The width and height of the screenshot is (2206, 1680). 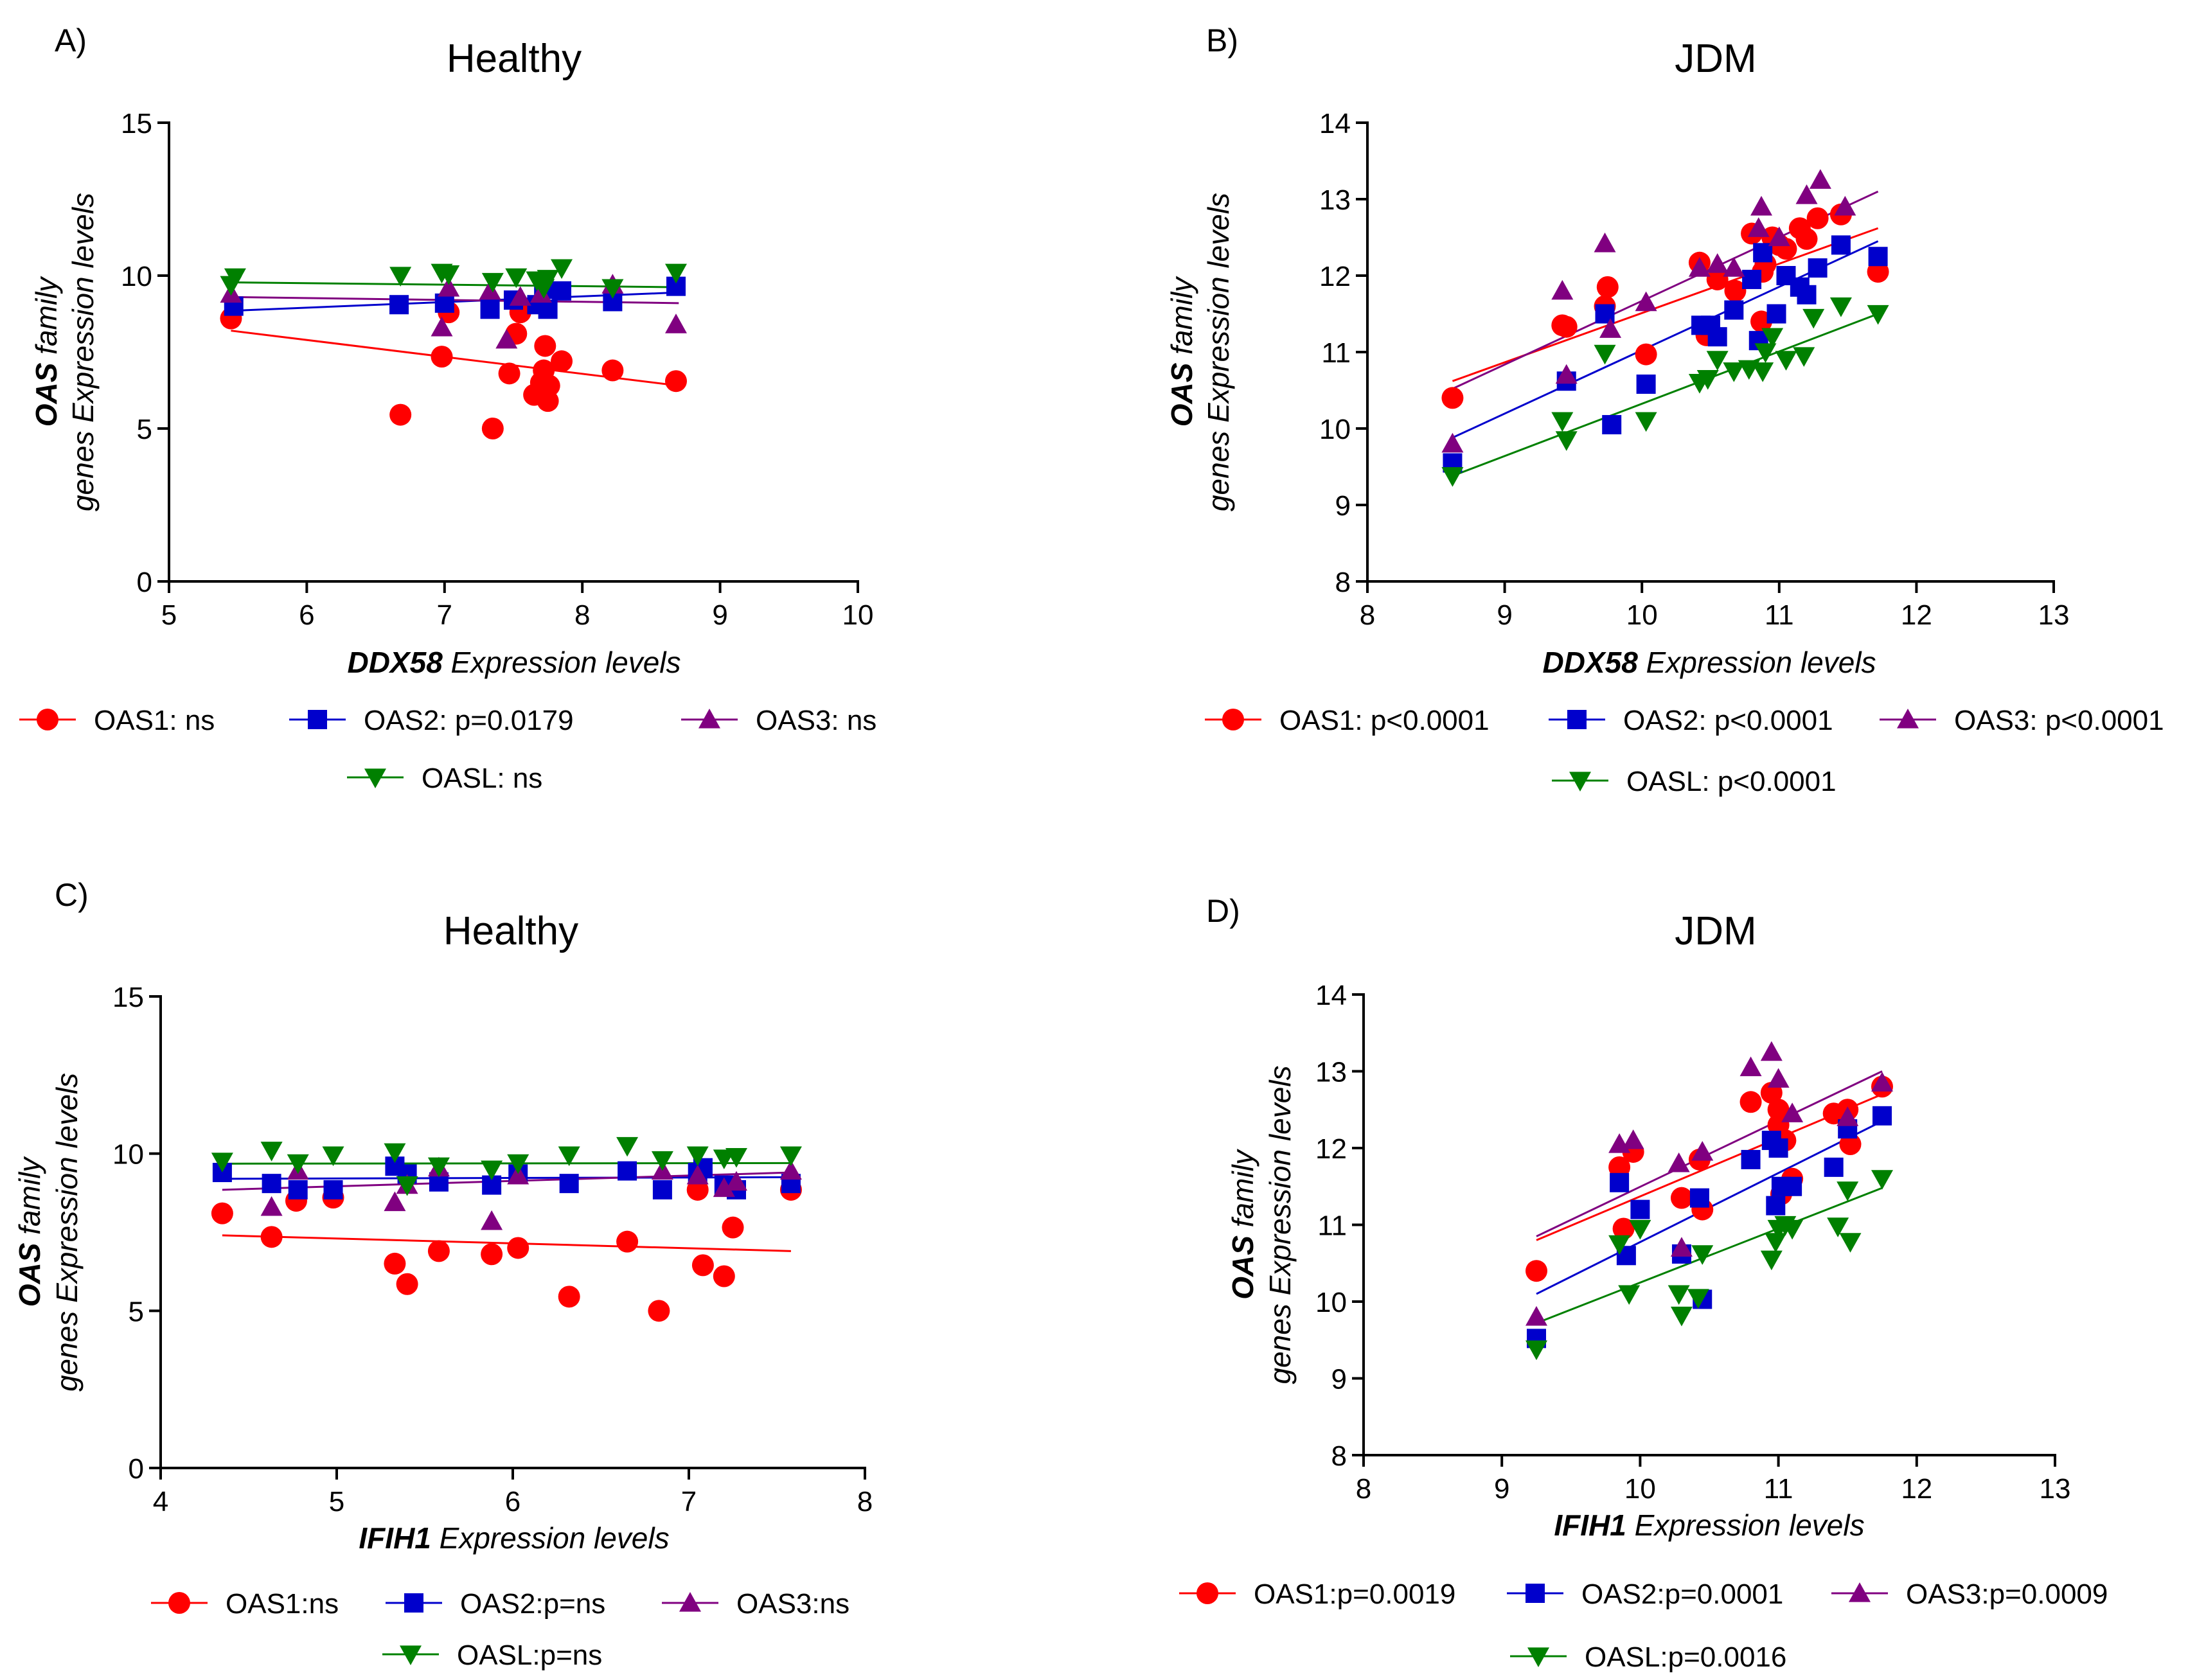 What do you see at coordinates (506, 1243) in the screenshot?
I see `panel-c-oas1-fit-line` at bounding box center [506, 1243].